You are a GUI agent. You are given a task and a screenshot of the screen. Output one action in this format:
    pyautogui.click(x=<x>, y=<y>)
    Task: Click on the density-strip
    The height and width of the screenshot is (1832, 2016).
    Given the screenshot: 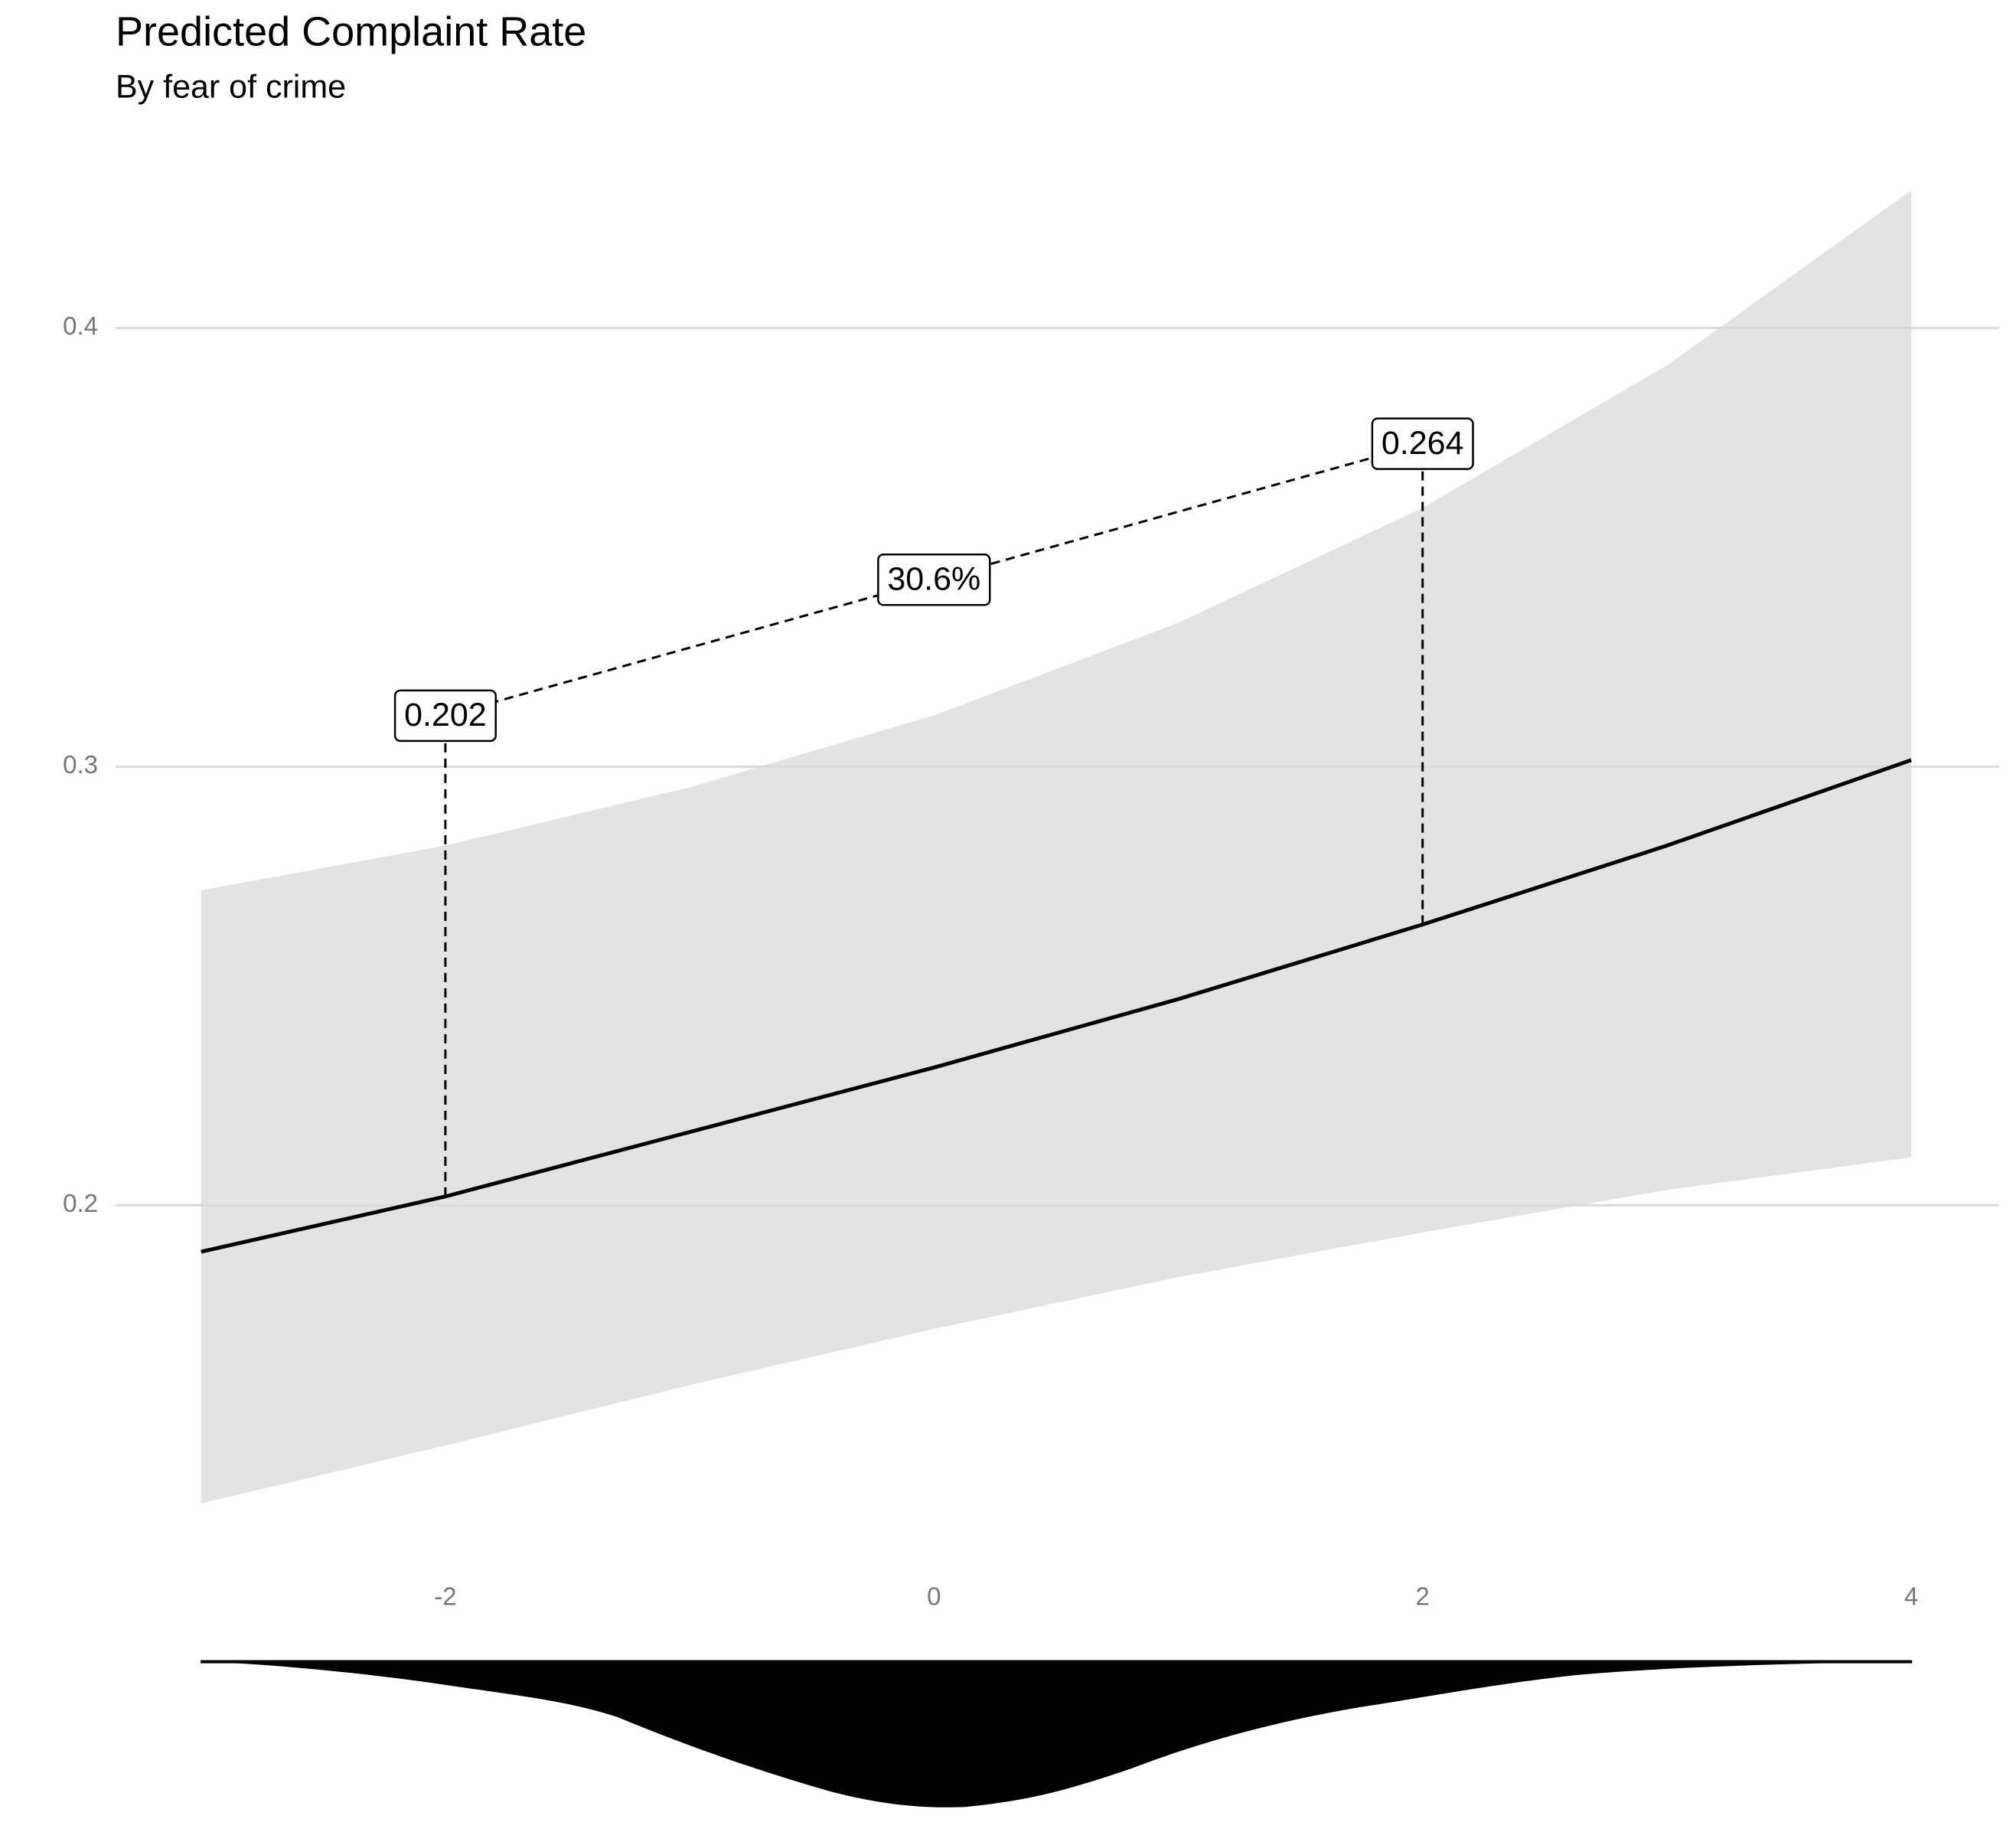 What is the action you would take?
    pyautogui.click(x=1057, y=1734)
    